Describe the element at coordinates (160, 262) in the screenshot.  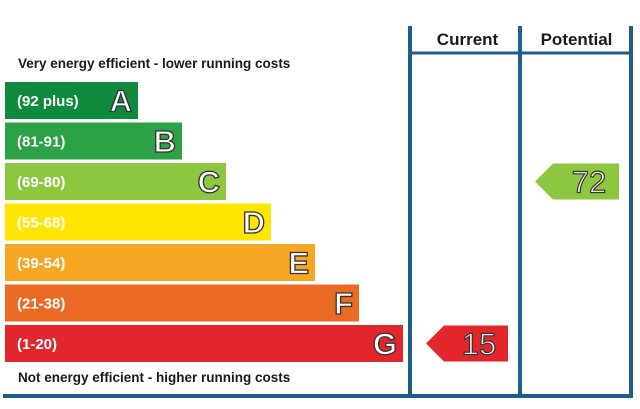
I see `band-bar-e` at that location.